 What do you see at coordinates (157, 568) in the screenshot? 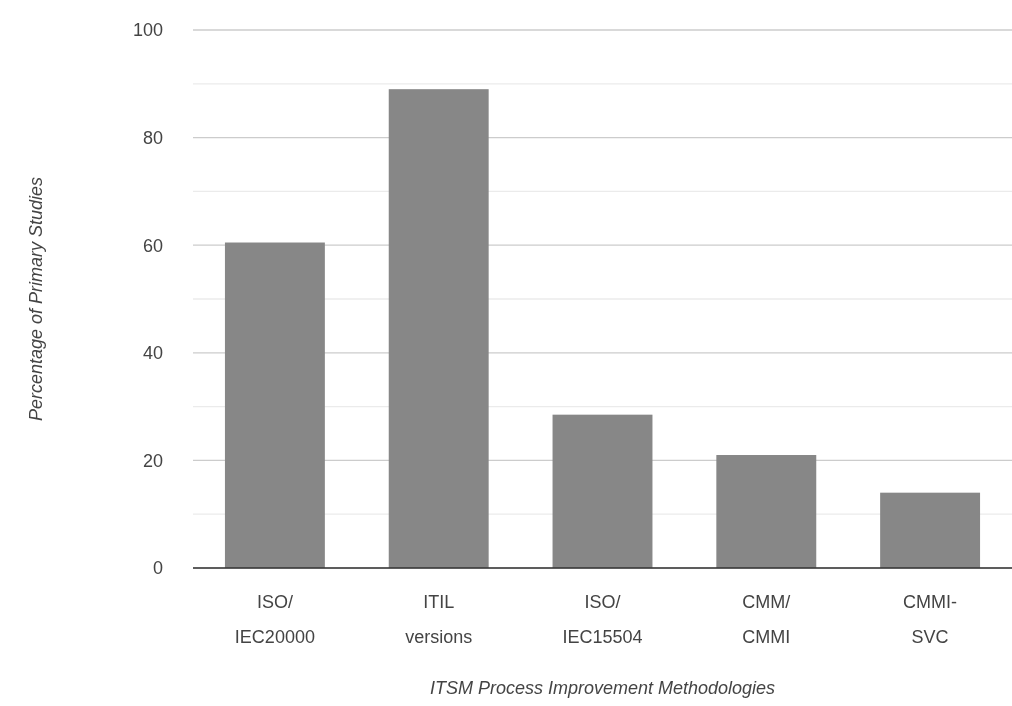
I see `y-tick-label: 0` at bounding box center [157, 568].